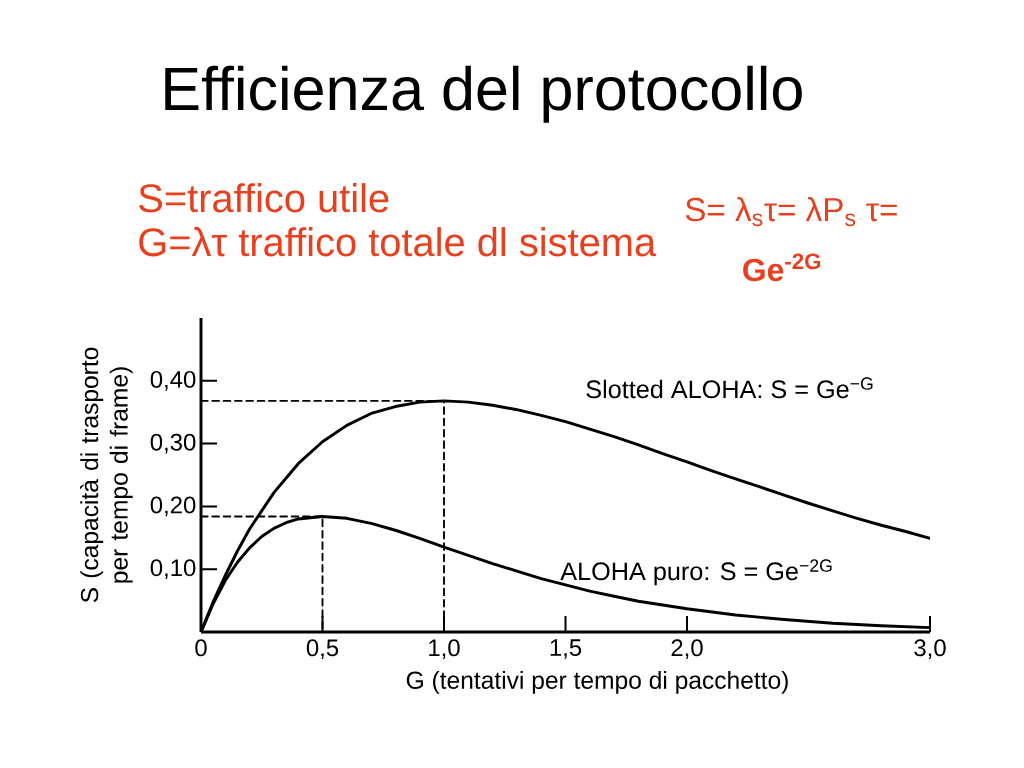 The image size is (1024, 768). What do you see at coordinates (791, 211) in the screenshot?
I see `text: S= λ$_{s}$τ= λP$_{s}$ τ=` at bounding box center [791, 211].